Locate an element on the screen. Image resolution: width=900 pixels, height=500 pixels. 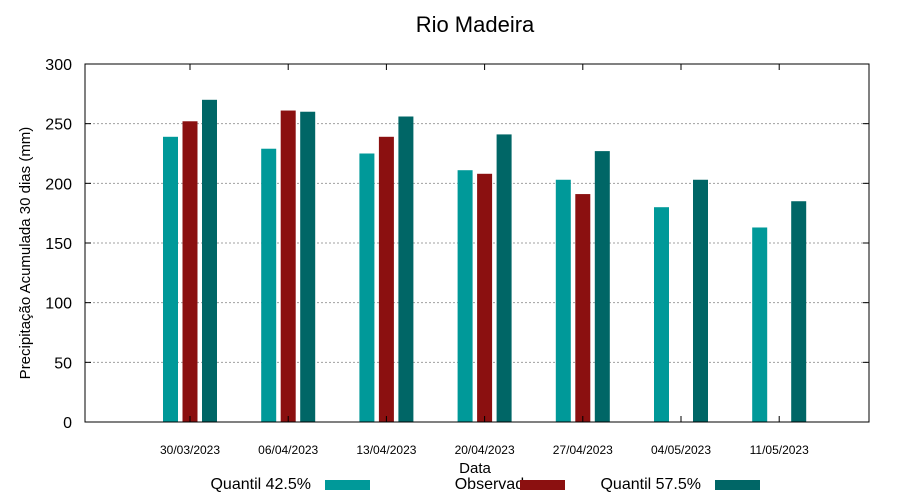
bar-quantil-57-5--0 is located at coordinates (209, 261).